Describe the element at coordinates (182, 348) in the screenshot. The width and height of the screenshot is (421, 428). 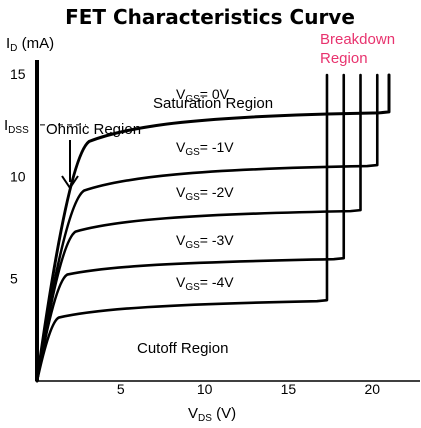
I see `cutoff-region-label: Cutoff Region` at that location.